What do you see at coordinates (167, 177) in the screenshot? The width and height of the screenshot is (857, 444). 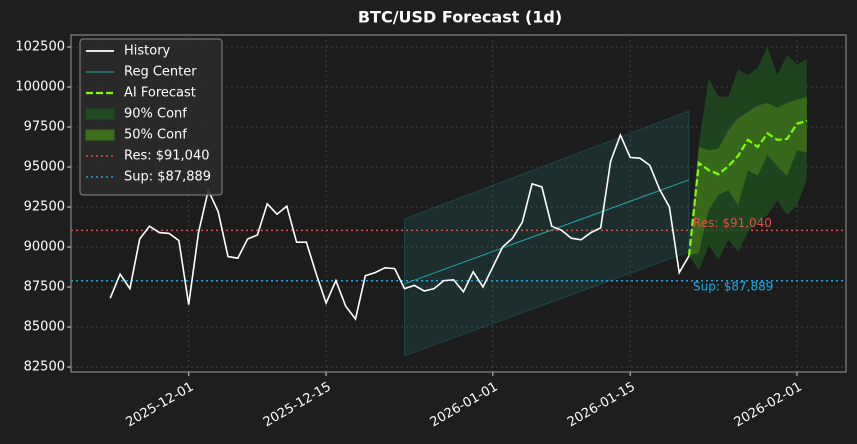 I see `legend-label: Sup: $87,889` at bounding box center [167, 177].